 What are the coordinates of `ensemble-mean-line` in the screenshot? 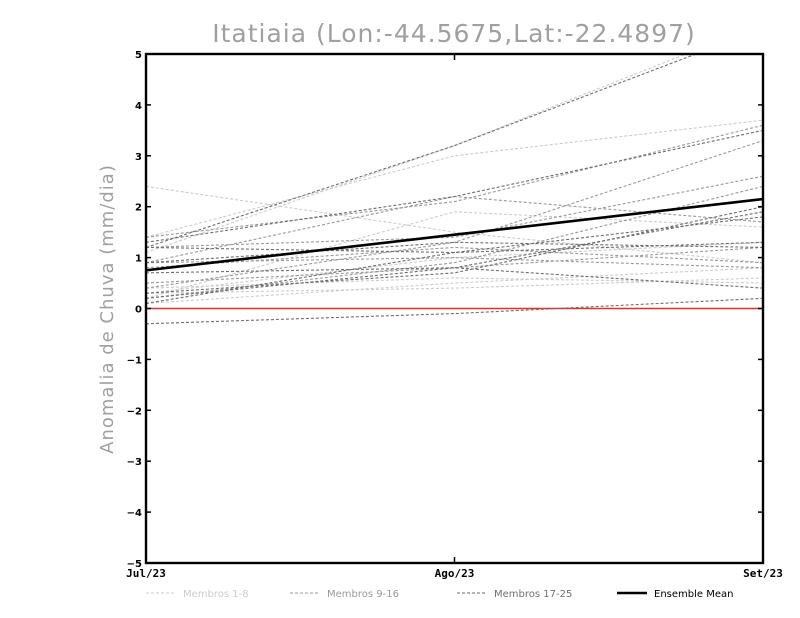 It's located at (454, 234).